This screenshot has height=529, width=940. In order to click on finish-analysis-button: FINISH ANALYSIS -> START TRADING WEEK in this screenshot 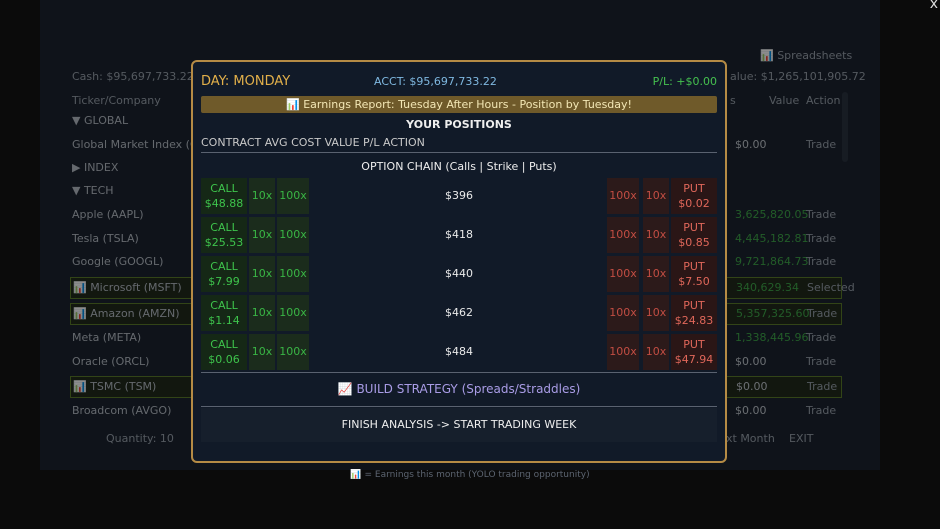, I will do `click(459, 425)`.